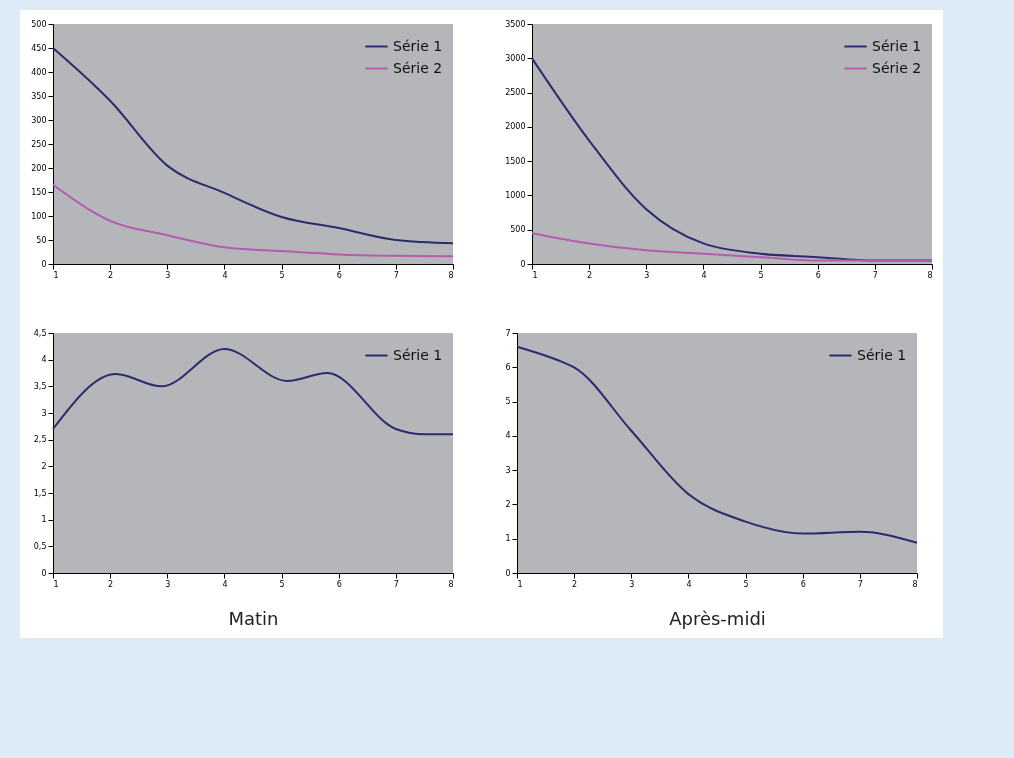 The width and height of the screenshot is (1014, 758). I want to click on x-axis-title: Matin, so click(253, 618).